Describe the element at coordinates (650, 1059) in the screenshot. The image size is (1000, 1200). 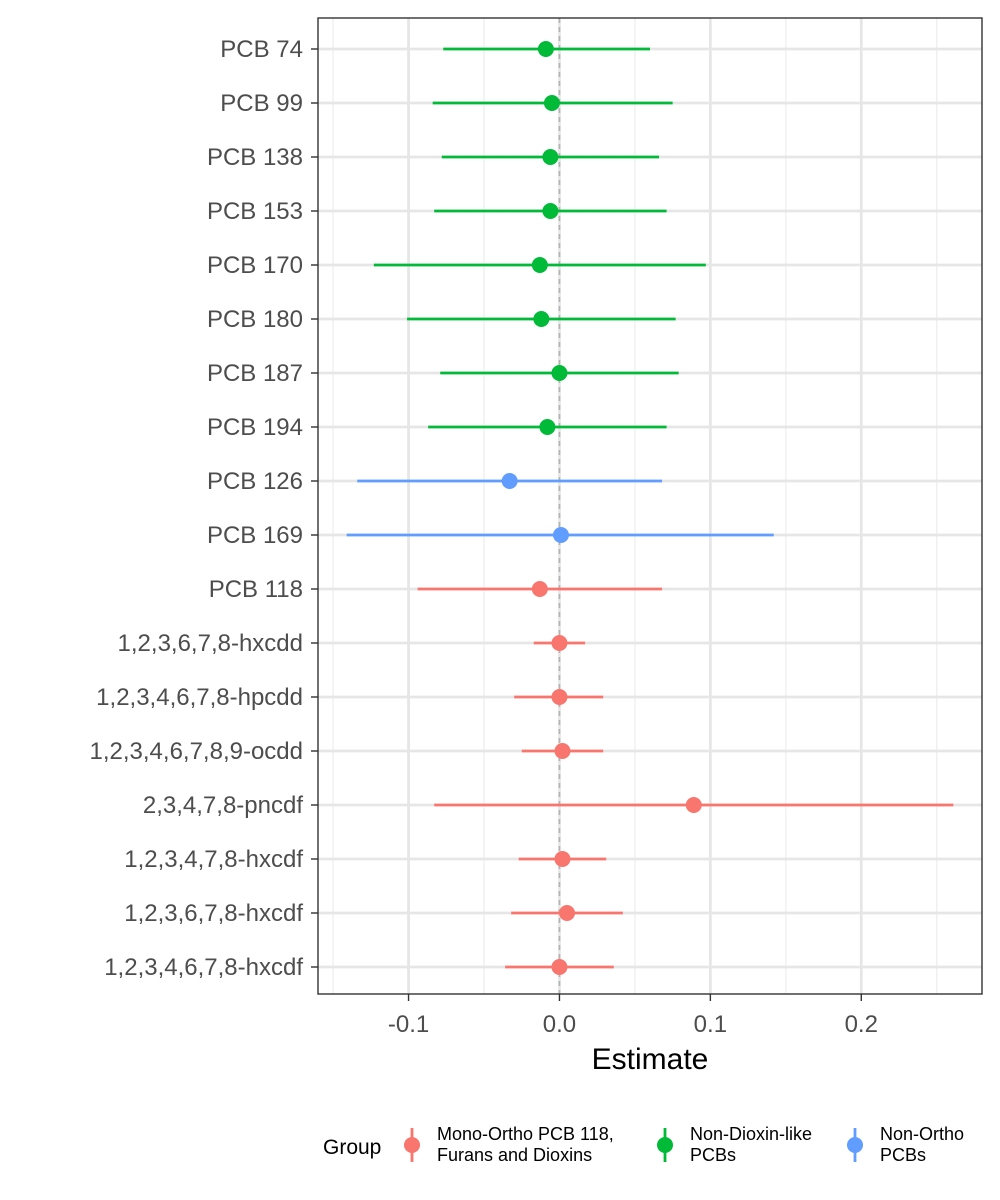
I see `x-axis-title: Estimate` at that location.